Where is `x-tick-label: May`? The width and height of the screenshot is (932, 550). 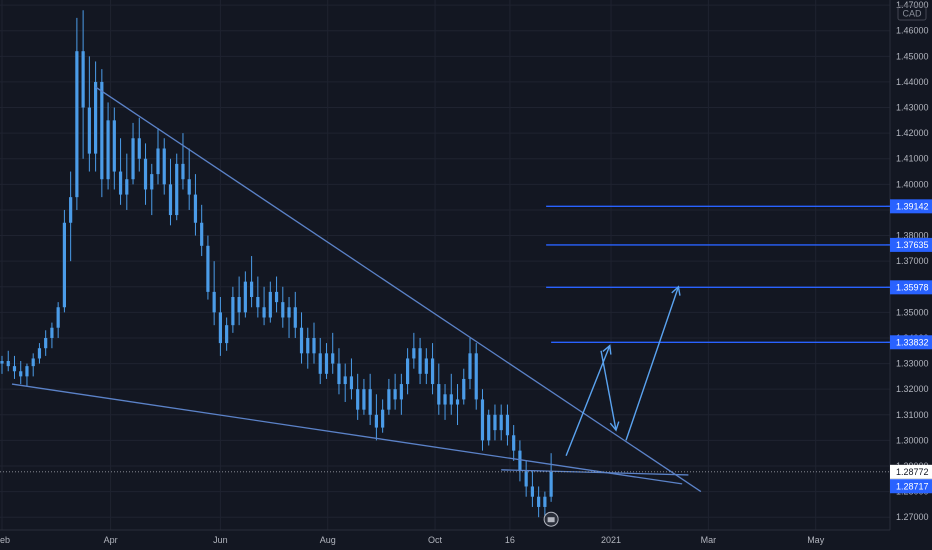 x-tick-label: May is located at coordinates (816, 540).